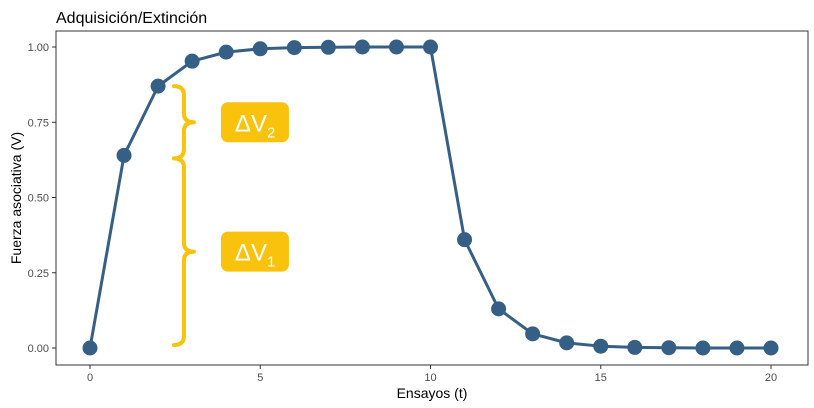 Image resolution: width=814 pixels, height=408 pixels. What do you see at coordinates (131, 18) in the screenshot?
I see `chart-title: Adquisición/Extinción` at bounding box center [131, 18].